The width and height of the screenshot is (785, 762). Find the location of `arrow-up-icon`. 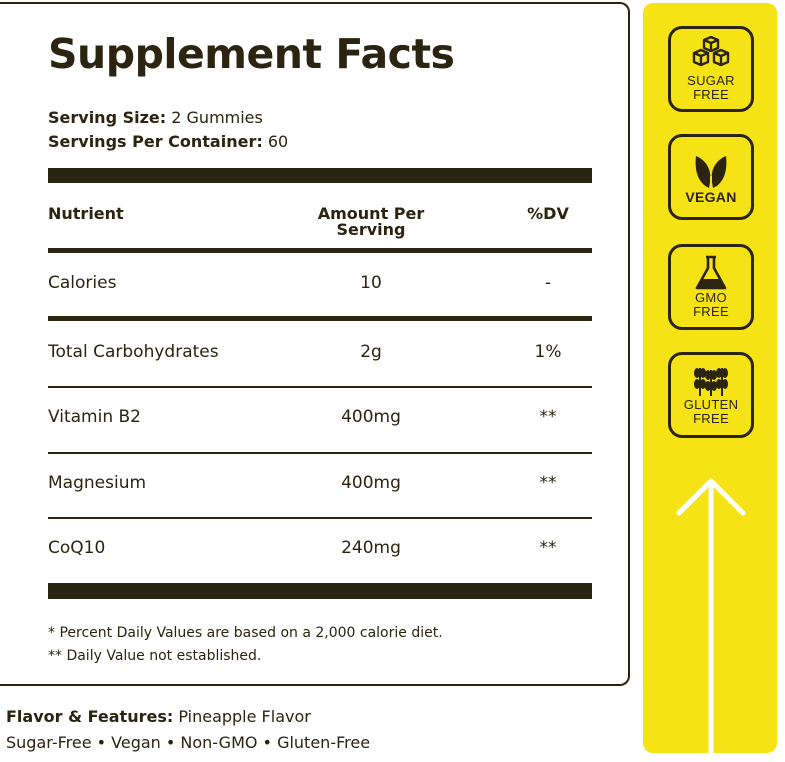

arrow-up-icon is located at coordinates (711, 616).